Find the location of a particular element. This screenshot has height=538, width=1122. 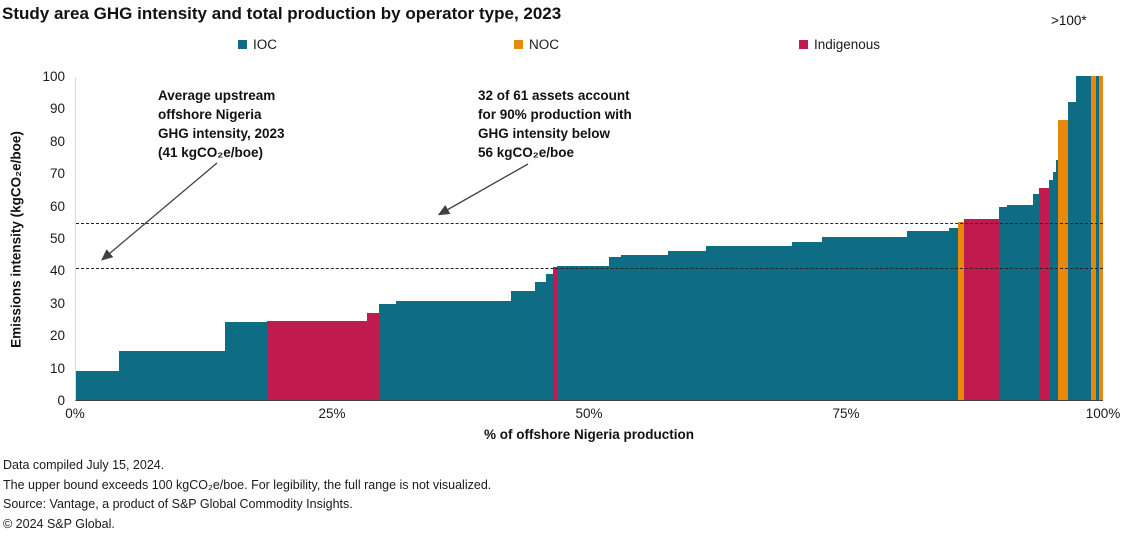

y-tick-label: 90 is located at coordinates (57, 109).